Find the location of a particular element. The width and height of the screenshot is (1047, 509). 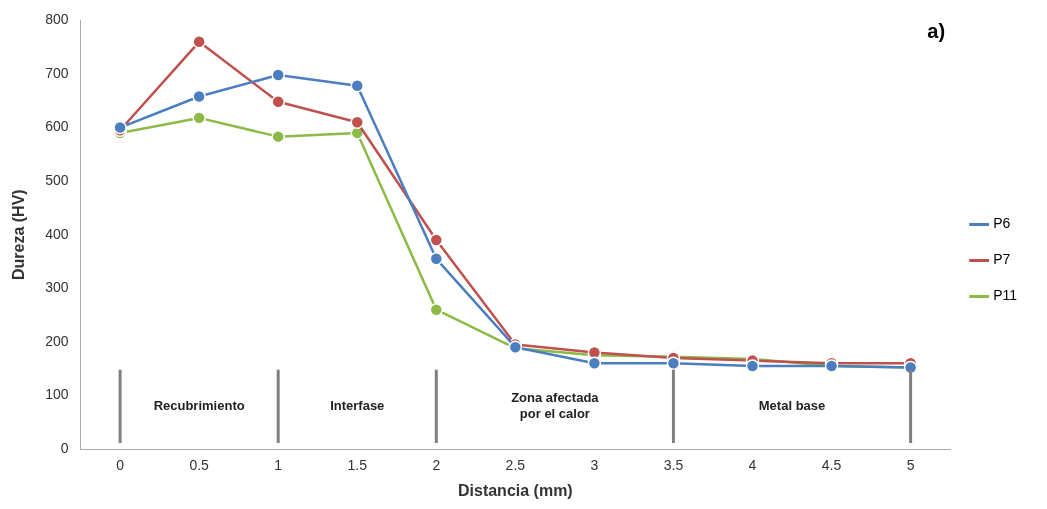

y-tick-label: 800 is located at coordinates (57, 19).